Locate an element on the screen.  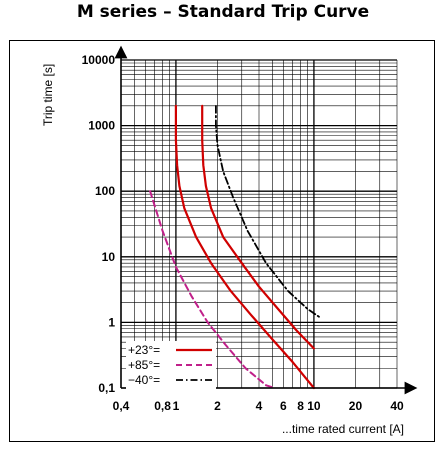
x-tick-label: 10 is located at coordinates (314, 406).